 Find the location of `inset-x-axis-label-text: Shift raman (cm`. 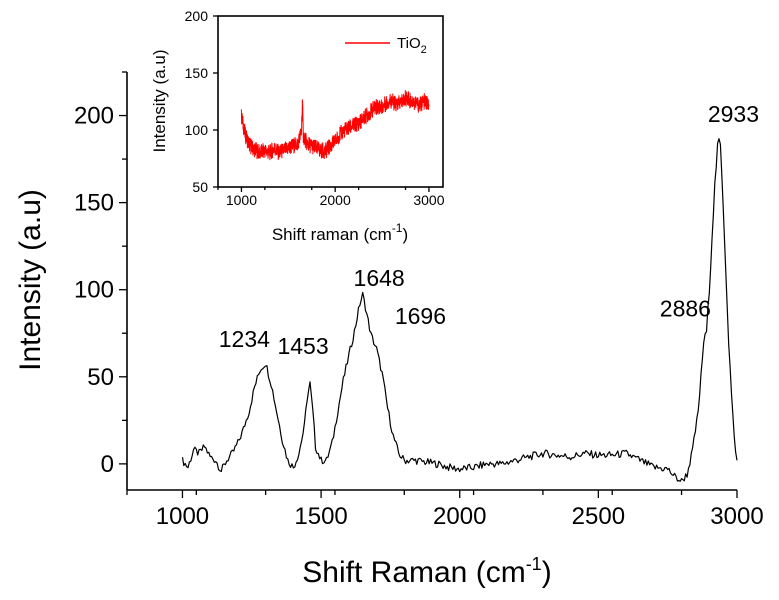

inset-x-axis-label-text: Shift raman (cm is located at coordinates (332, 234).